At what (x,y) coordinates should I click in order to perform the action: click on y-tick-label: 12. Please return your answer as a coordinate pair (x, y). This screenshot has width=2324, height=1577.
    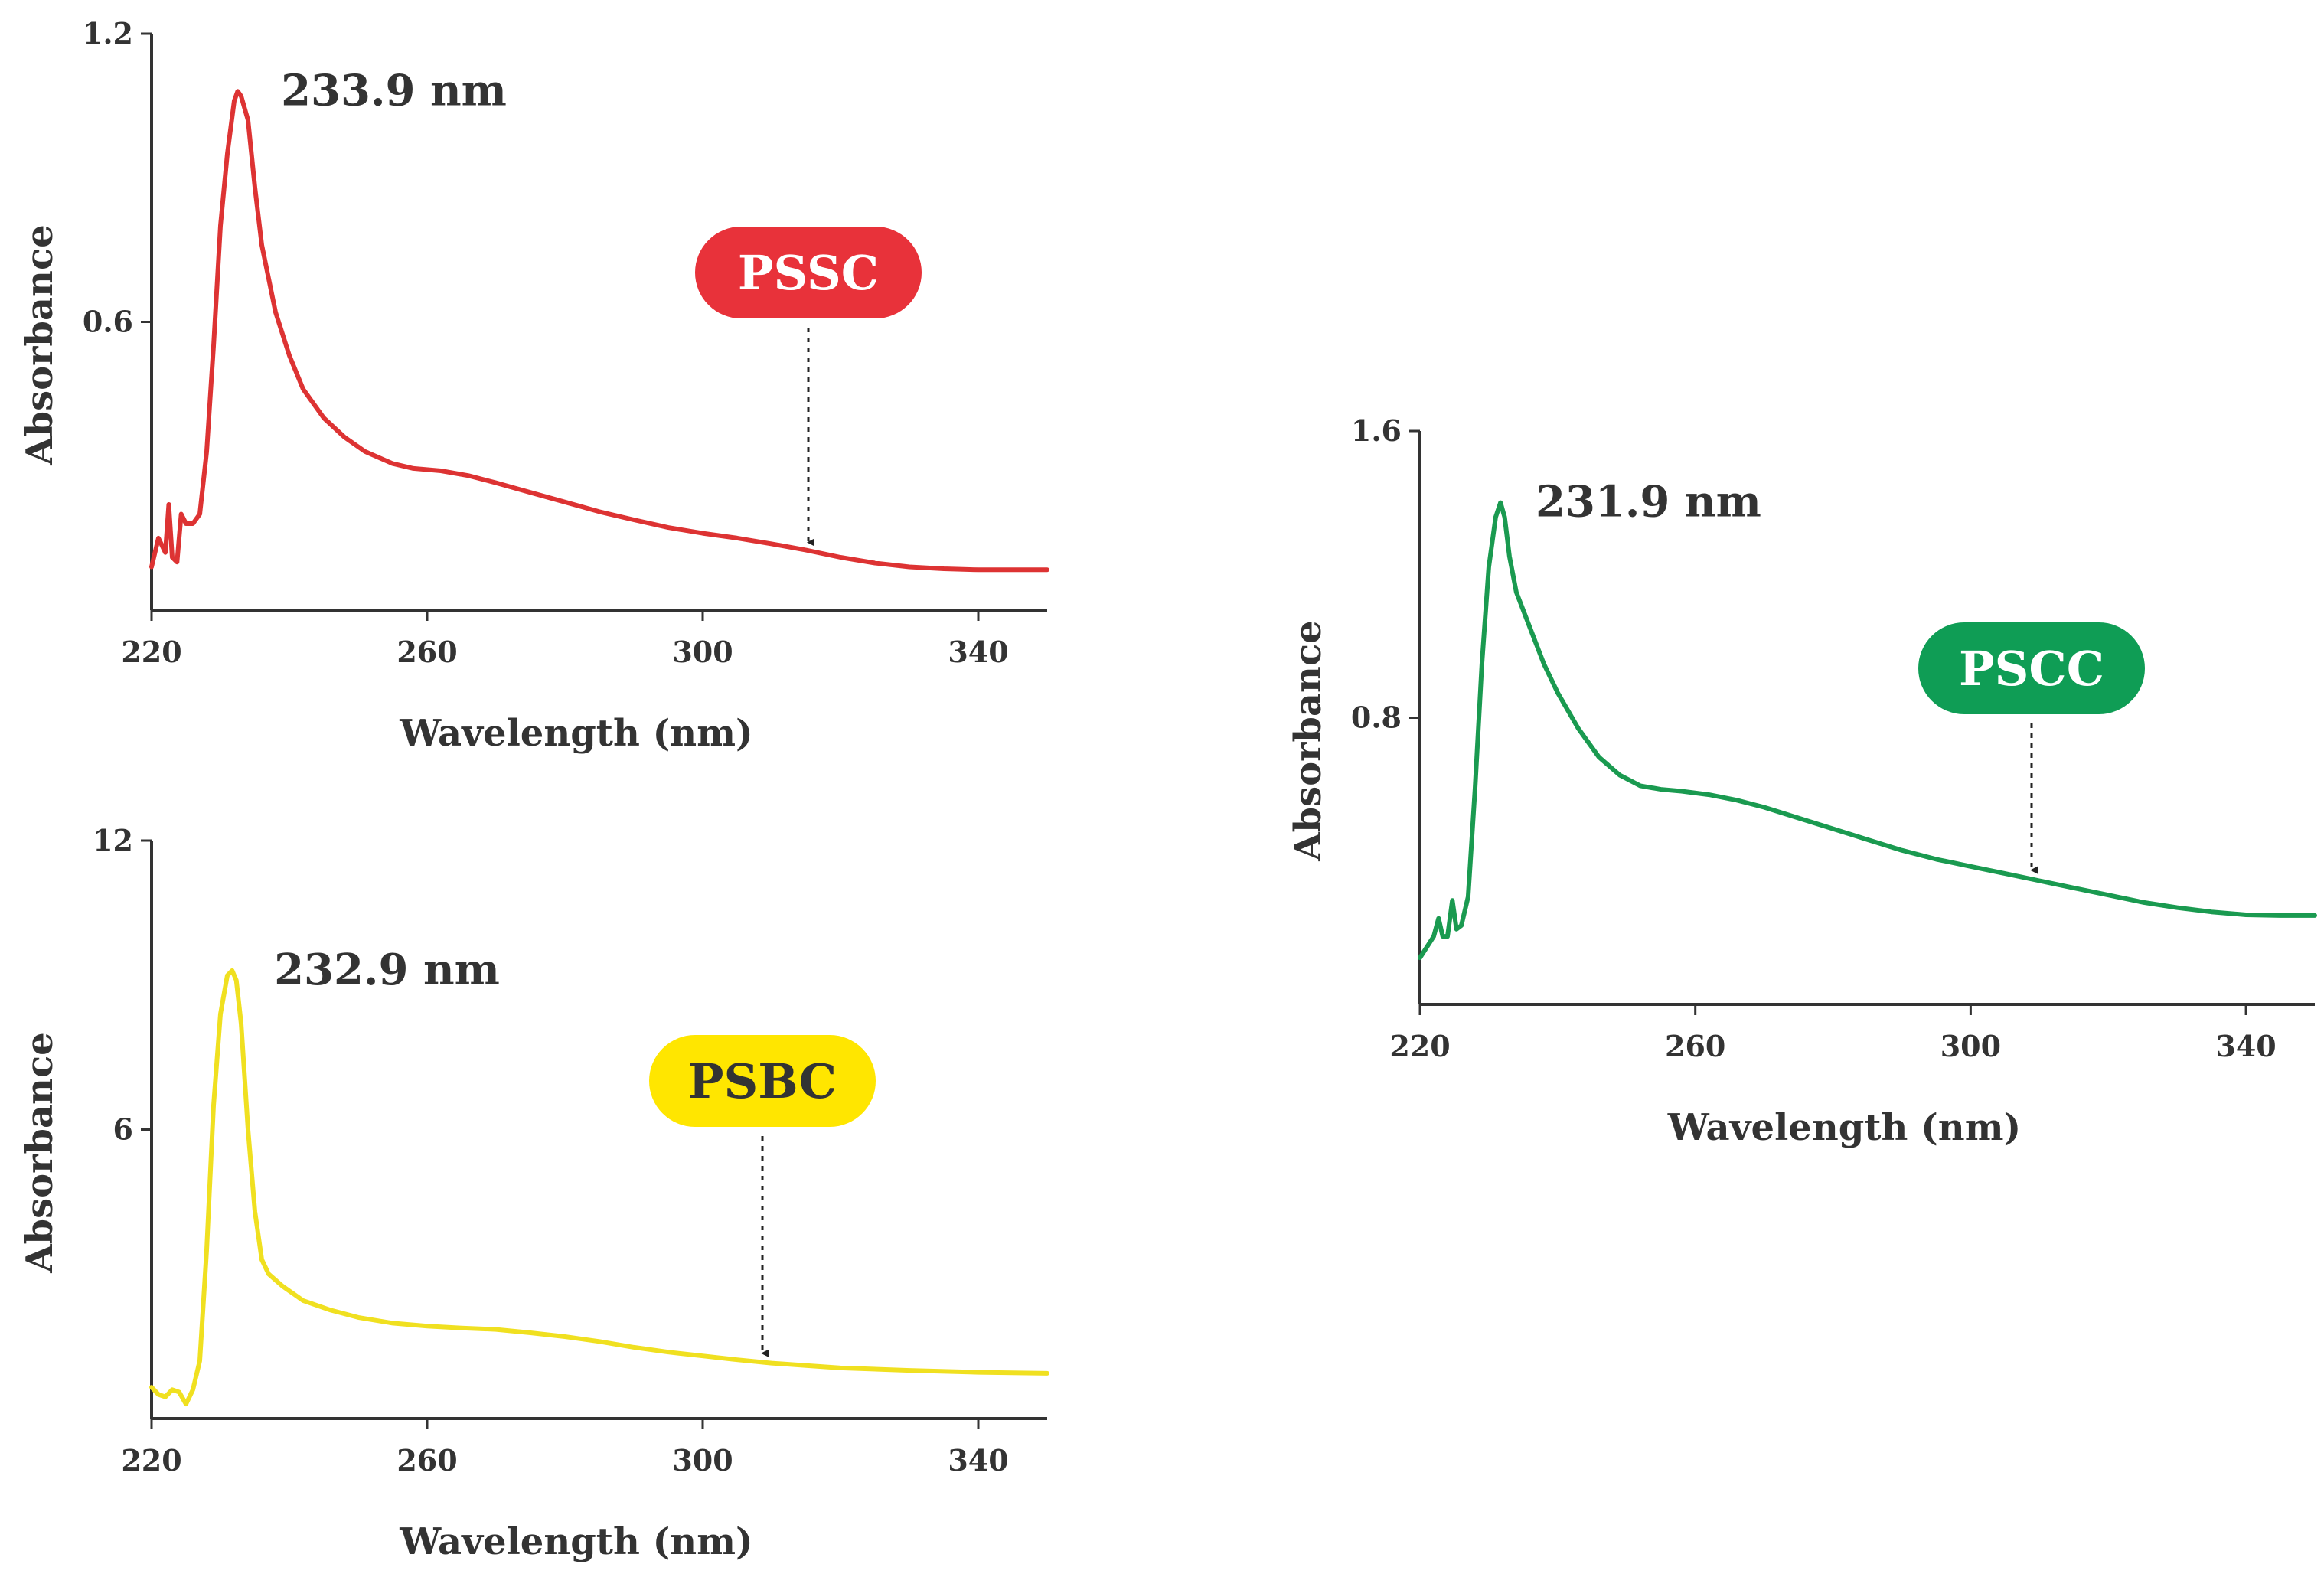
    Looking at the image, I should click on (113, 840).